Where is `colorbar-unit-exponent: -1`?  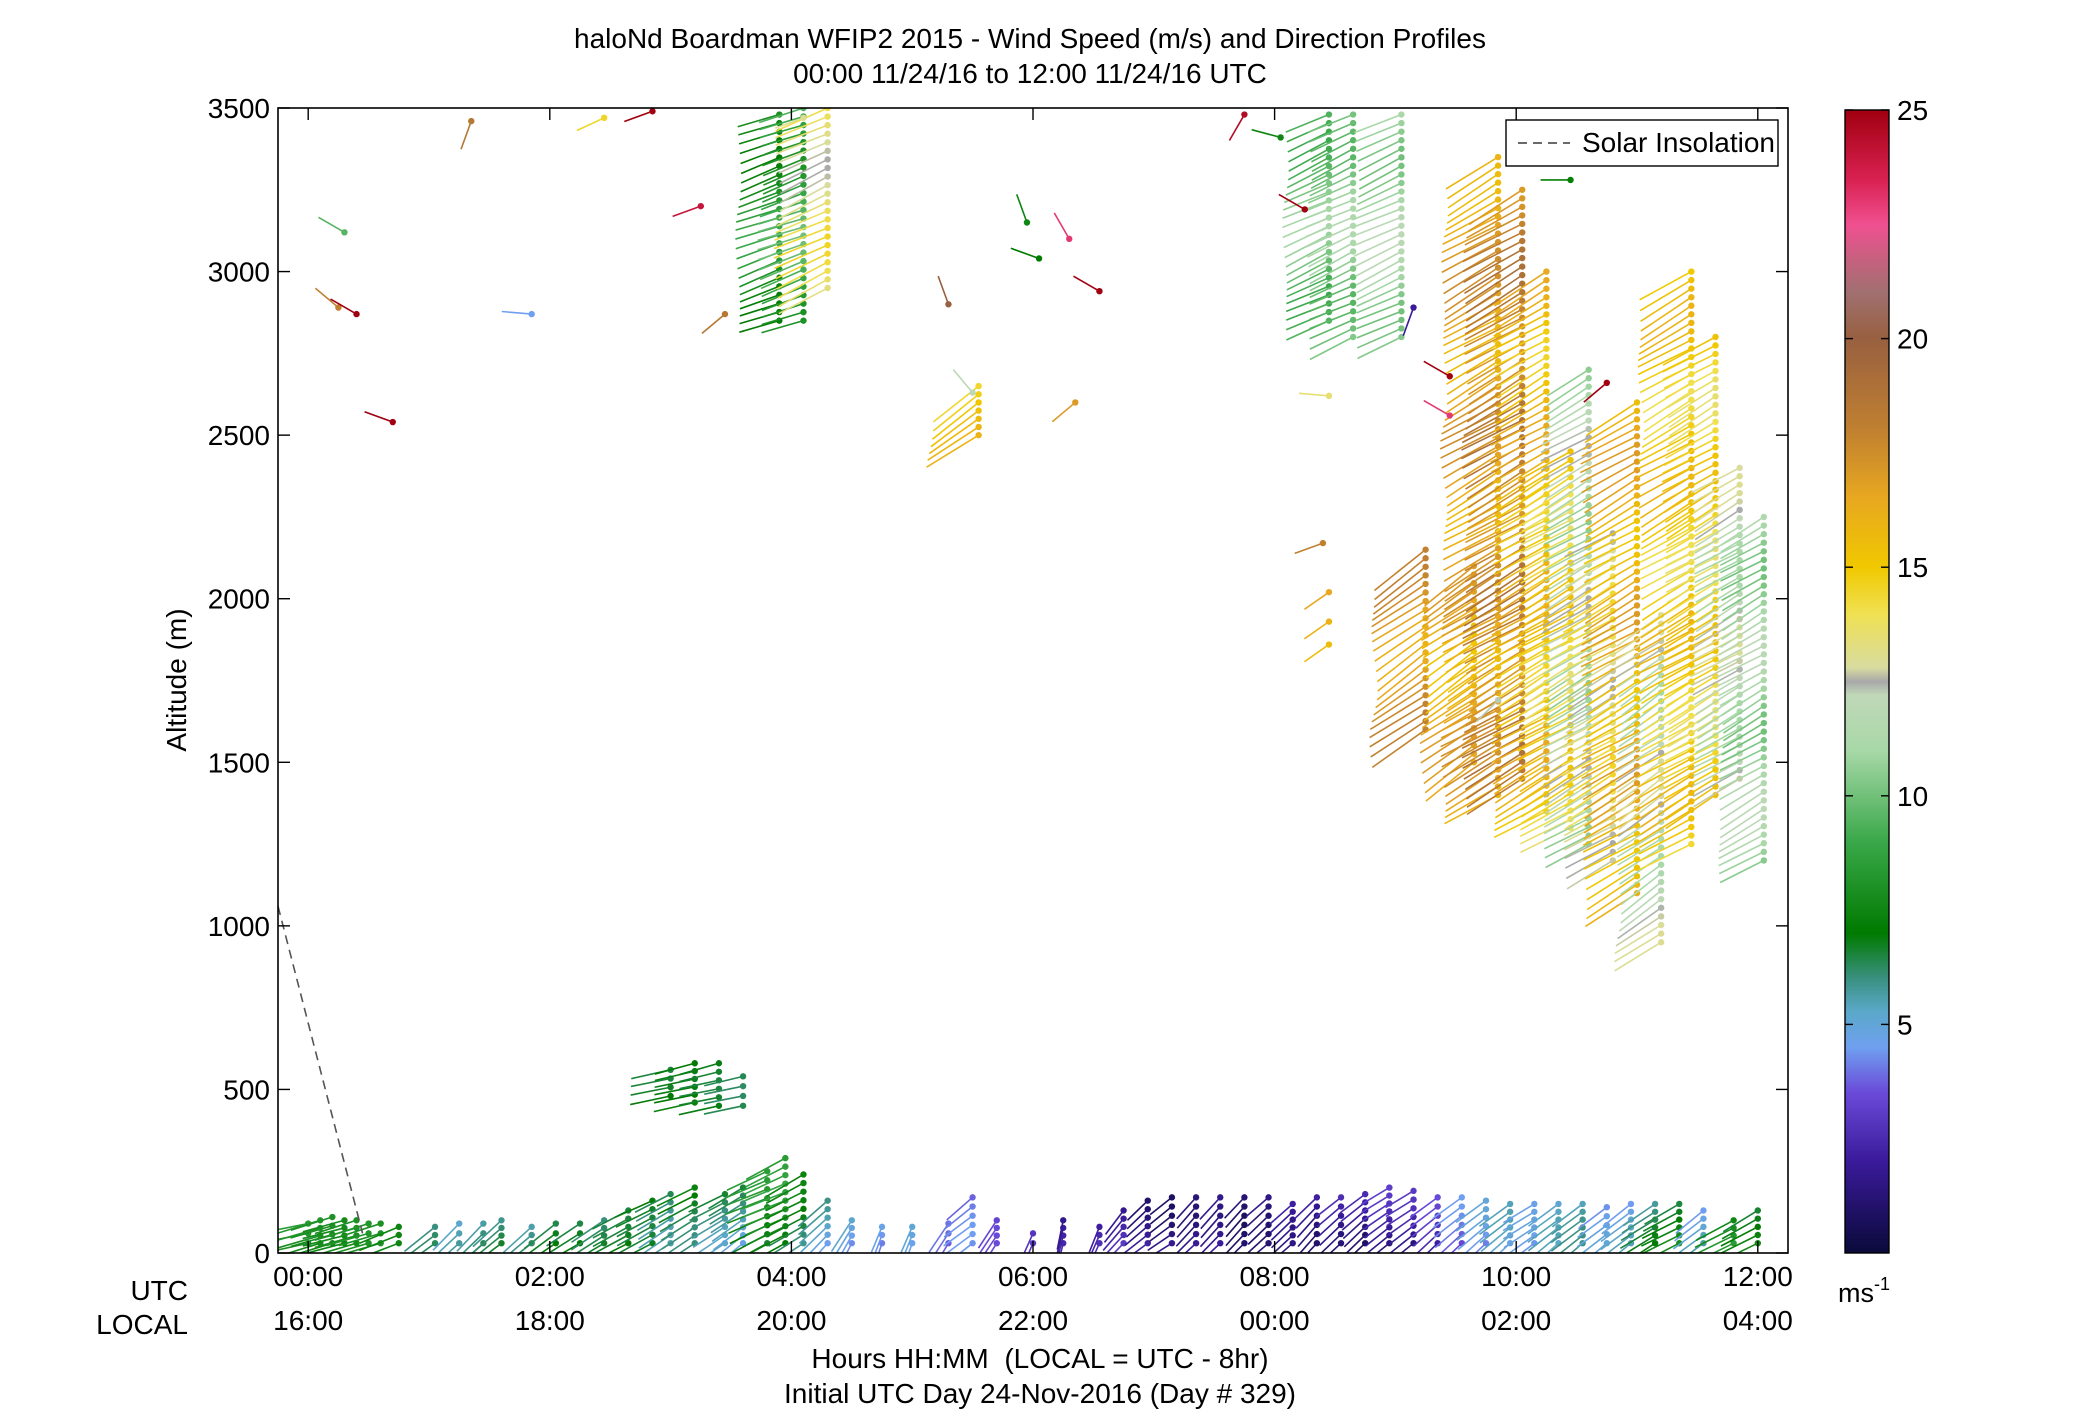 colorbar-unit-exponent: -1 is located at coordinates (1882, 1284).